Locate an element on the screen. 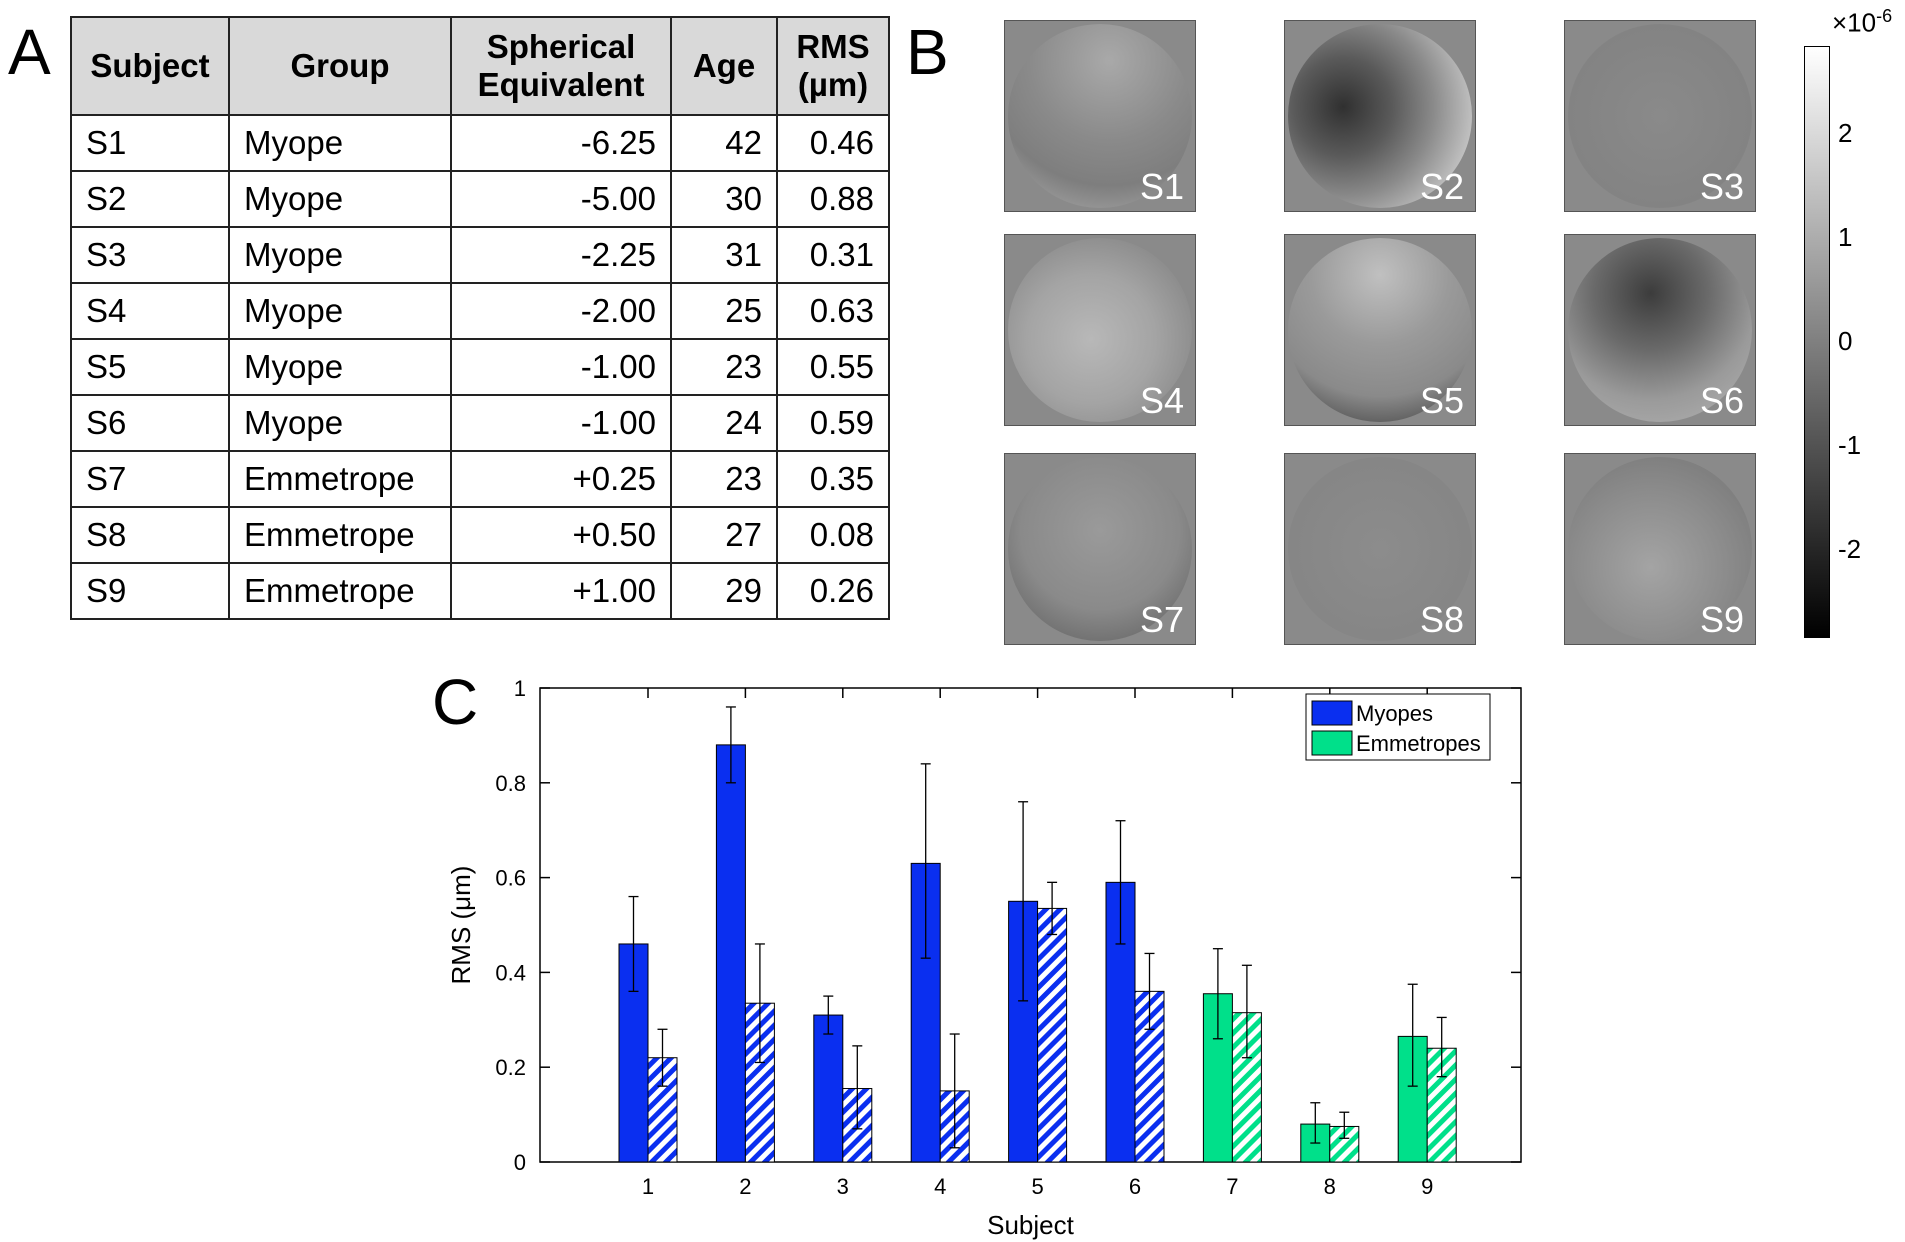 The image size is (1905, 1242). cell-spherical-equivalent: +0.50 is located at coordinates (561, 535).